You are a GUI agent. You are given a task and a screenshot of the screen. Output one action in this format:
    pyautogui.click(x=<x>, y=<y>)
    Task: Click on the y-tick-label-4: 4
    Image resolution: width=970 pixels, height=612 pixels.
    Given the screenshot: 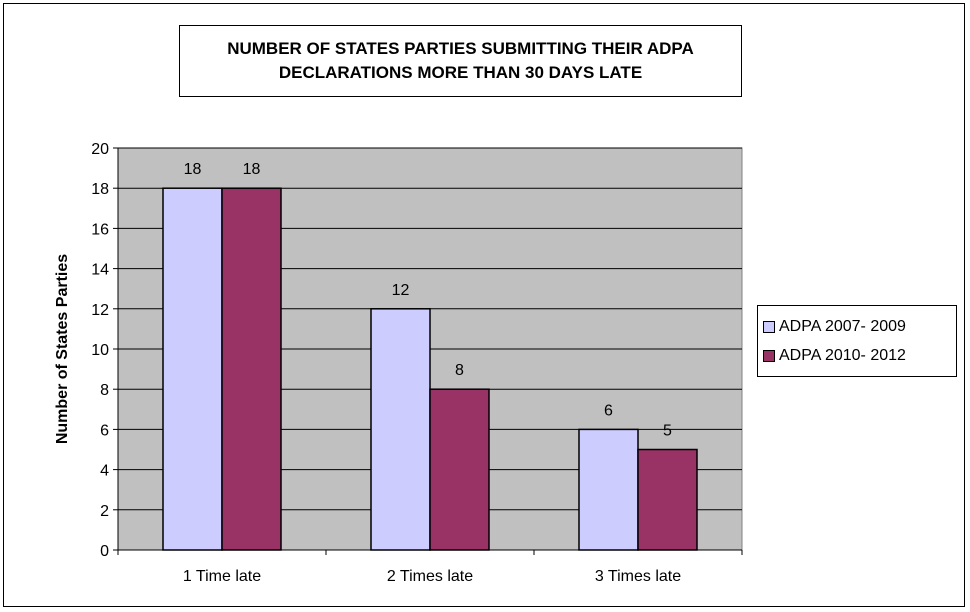 What is the action you would take?
    pyautogui.click(x=104, y=471)
    